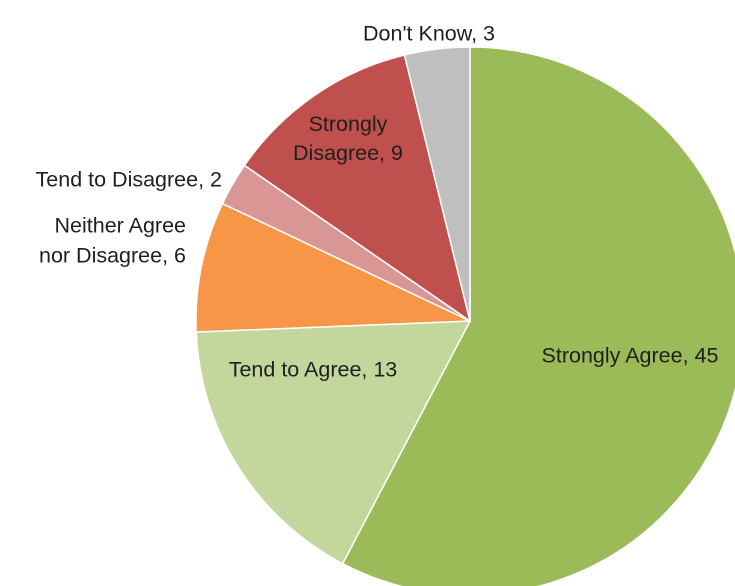 The height and width of the screenshot is (586, 735). Describe the element at coordinates (437, 184) in the screenshot. I see `pie-slice-don-t-know` at that location.